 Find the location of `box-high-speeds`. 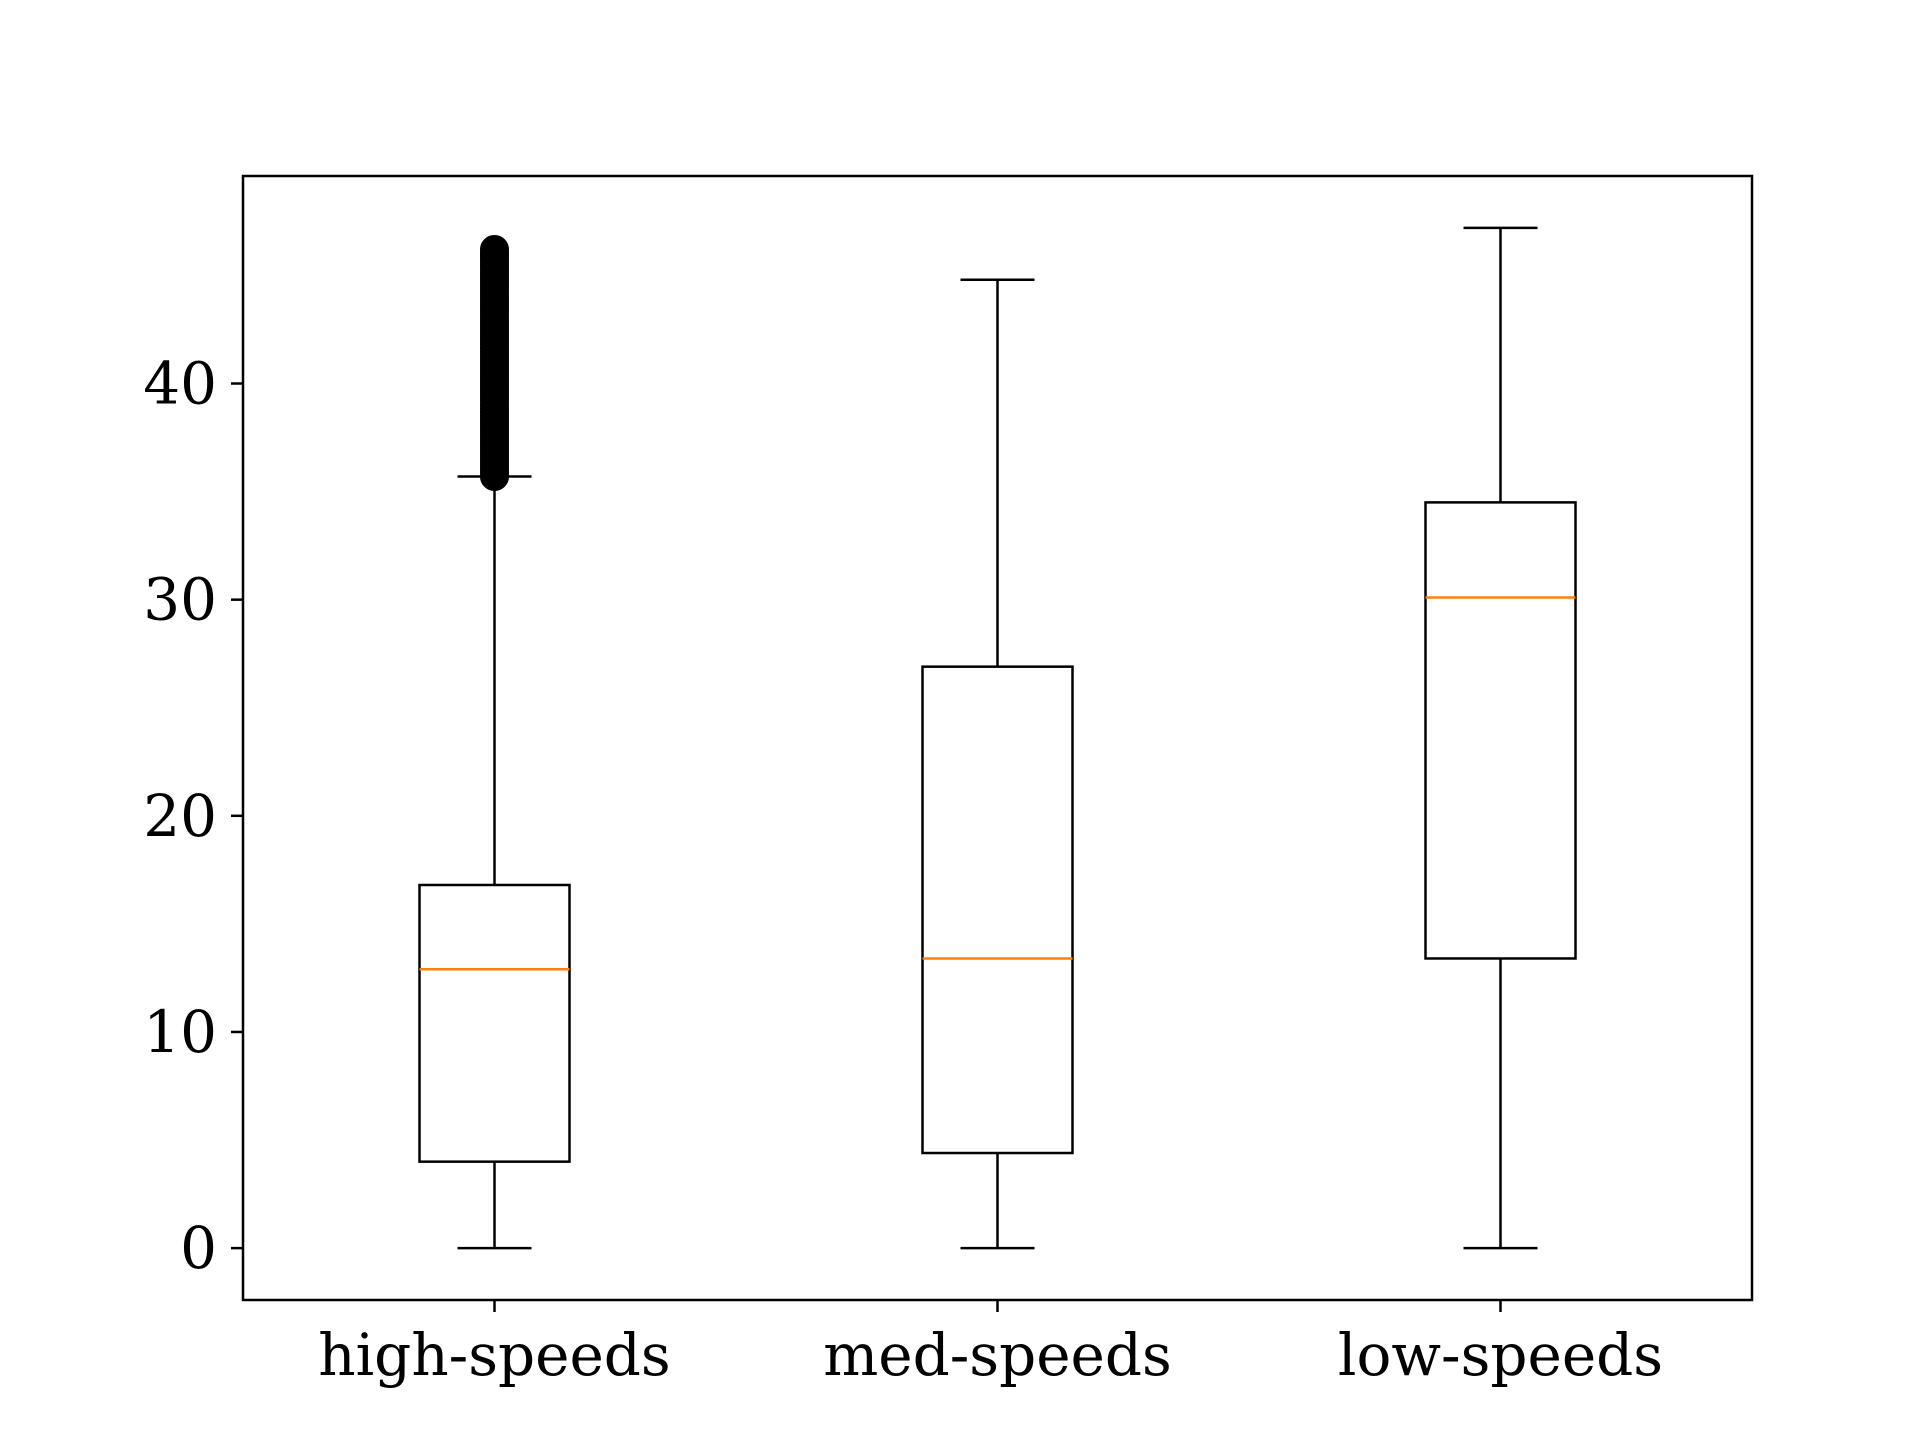

box-high-speeds is located at coordinates (495, 1023).